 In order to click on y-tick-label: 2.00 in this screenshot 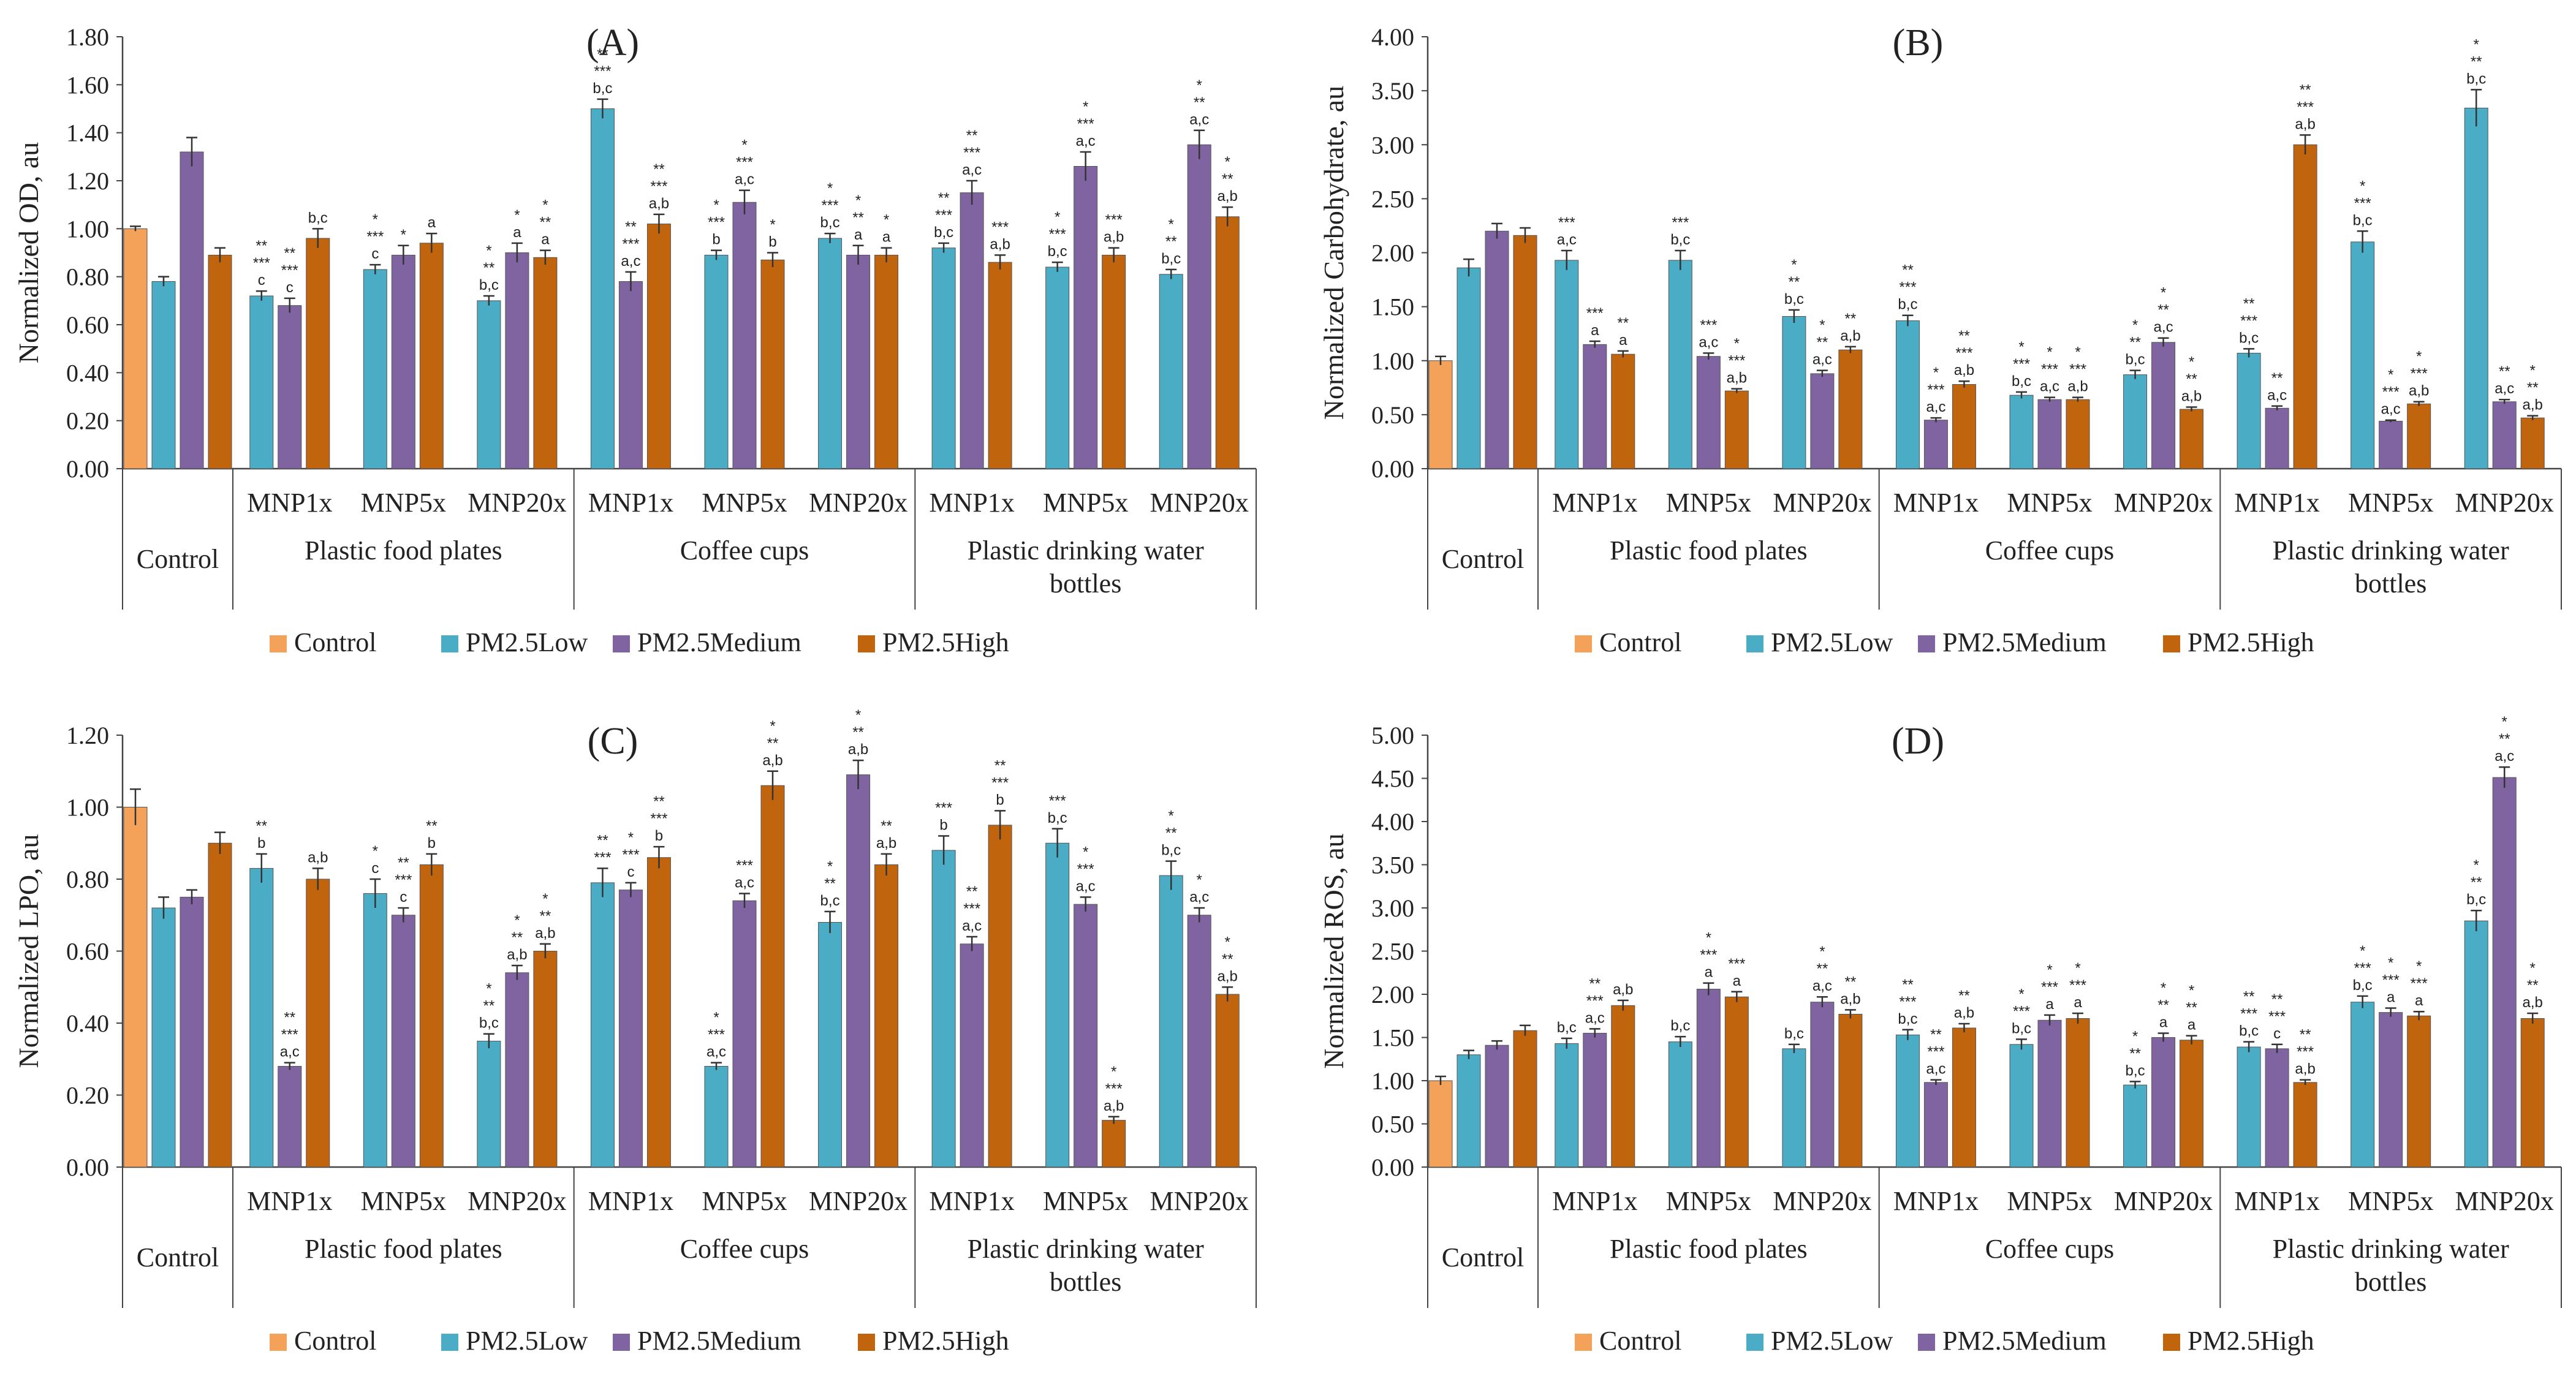, I will do `click(1392, 253)`.